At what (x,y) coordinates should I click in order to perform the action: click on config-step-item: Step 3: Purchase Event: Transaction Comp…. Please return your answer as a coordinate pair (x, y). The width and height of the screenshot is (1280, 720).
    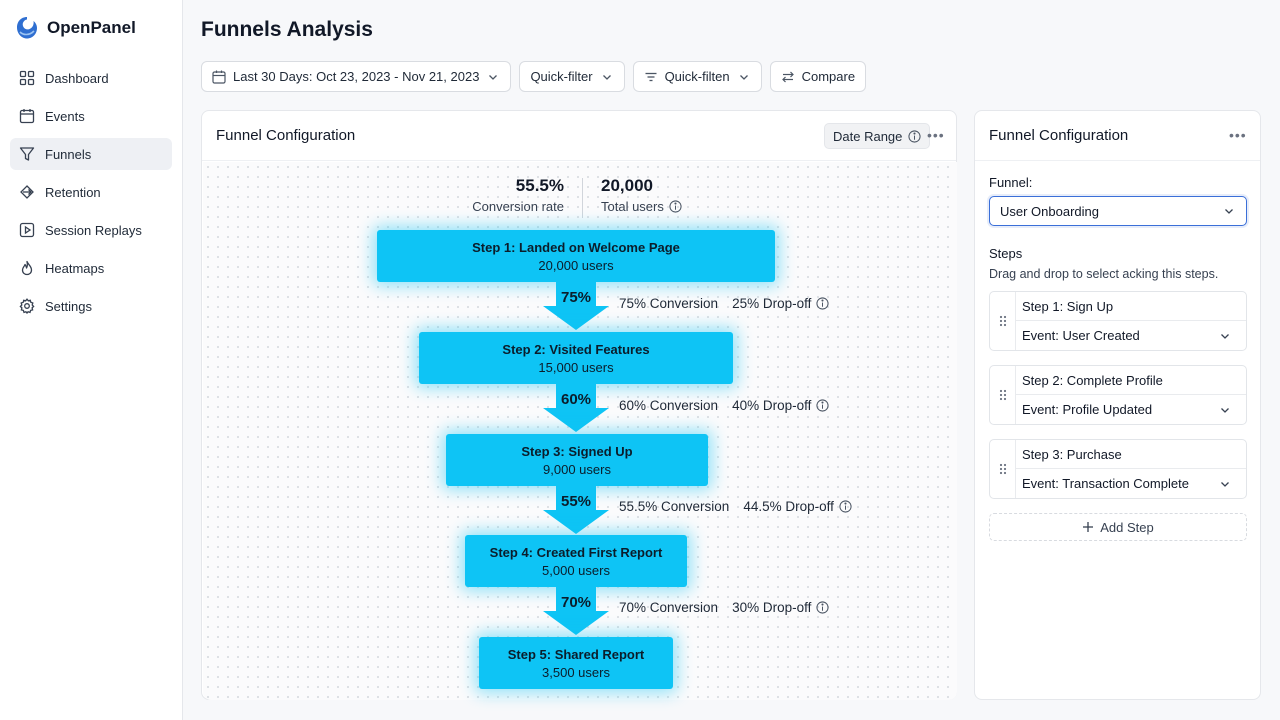
    Looking at the image, I should click on (1118, 469).